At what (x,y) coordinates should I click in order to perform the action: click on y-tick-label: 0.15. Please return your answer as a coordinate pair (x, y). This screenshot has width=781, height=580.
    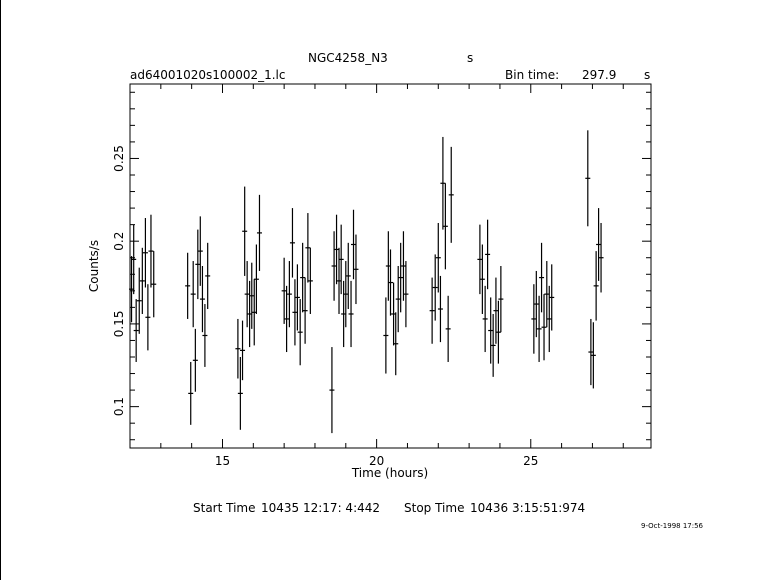
    Looking at the image, I should click on (119, 324).